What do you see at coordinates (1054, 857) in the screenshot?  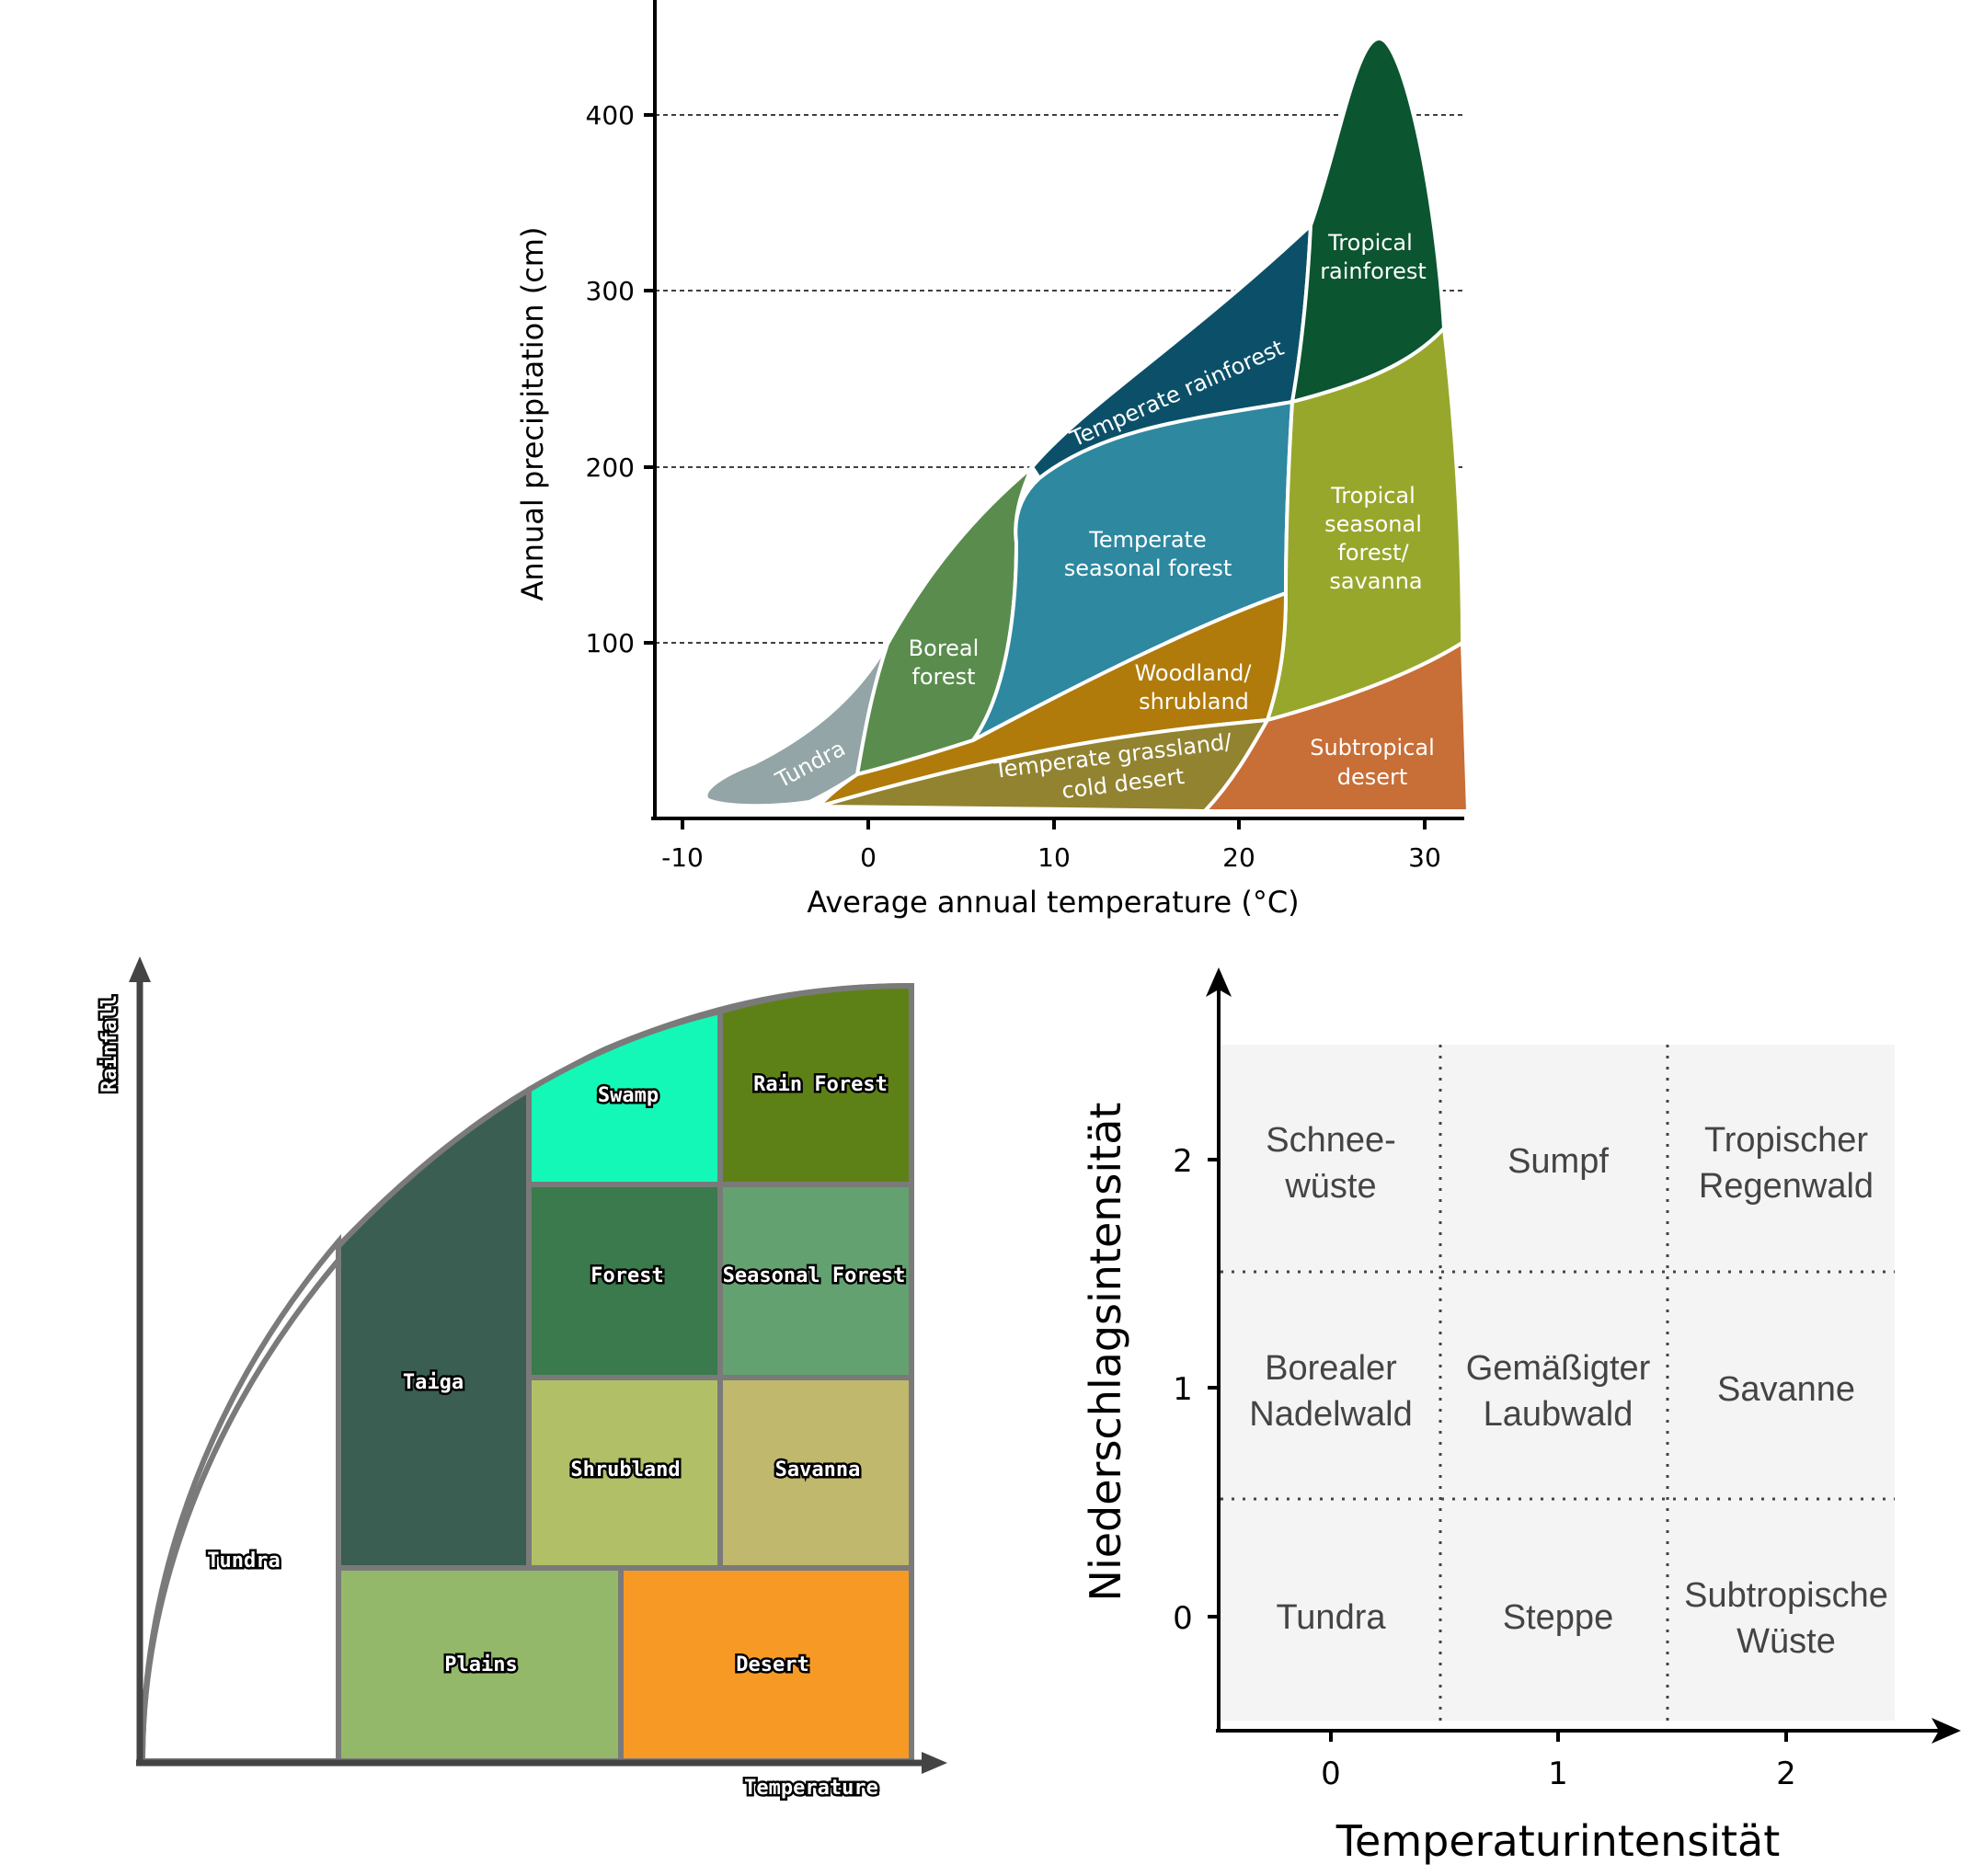 I see `xtick-label-10: 10` at bounding box center [1054, 857].